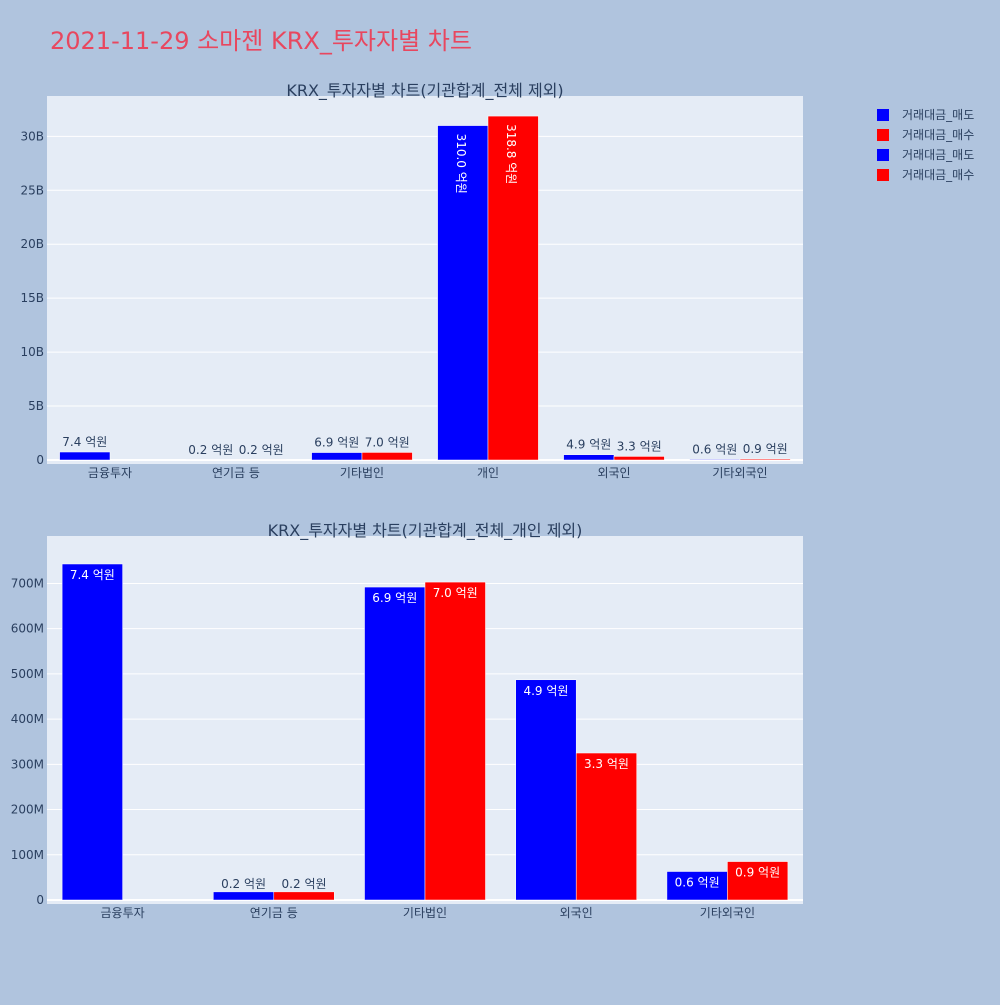 The width and height of the screenshot is (1000, 1005). Describe the element at coordinates (511, 154) in the screenshot. I see `chart-1-bar-label-1-3: 318.8 억원` at that location.